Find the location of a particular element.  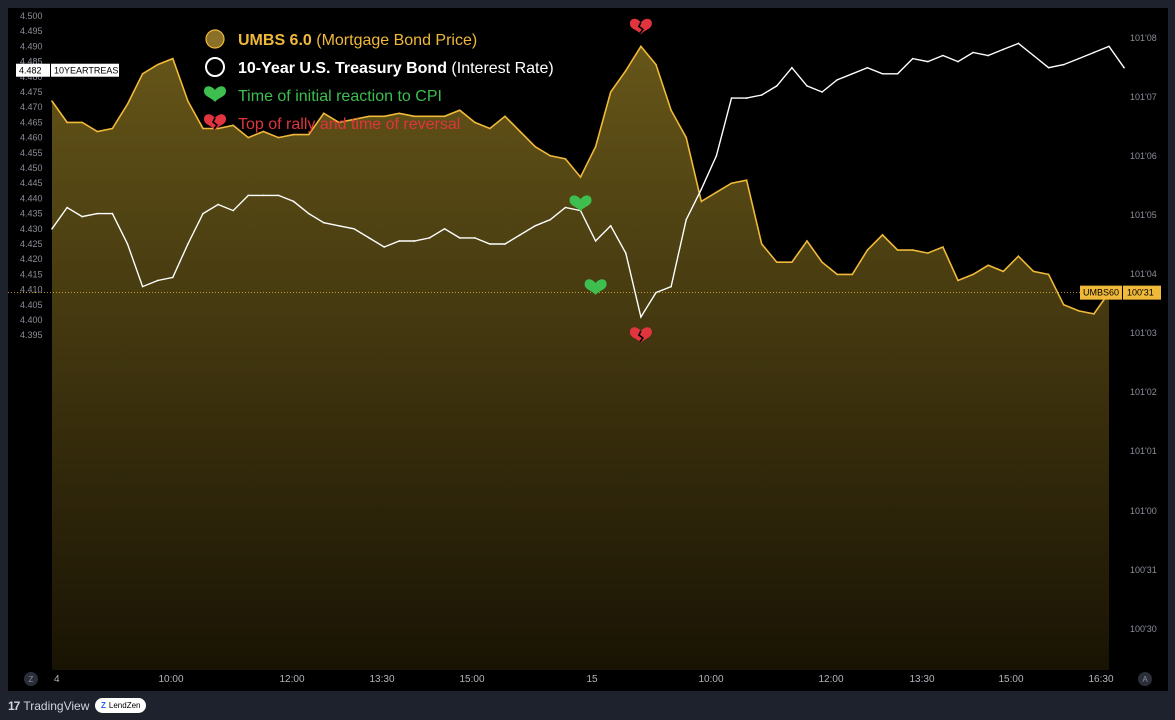

white-circle-icon is located at coordinates (215, 67).